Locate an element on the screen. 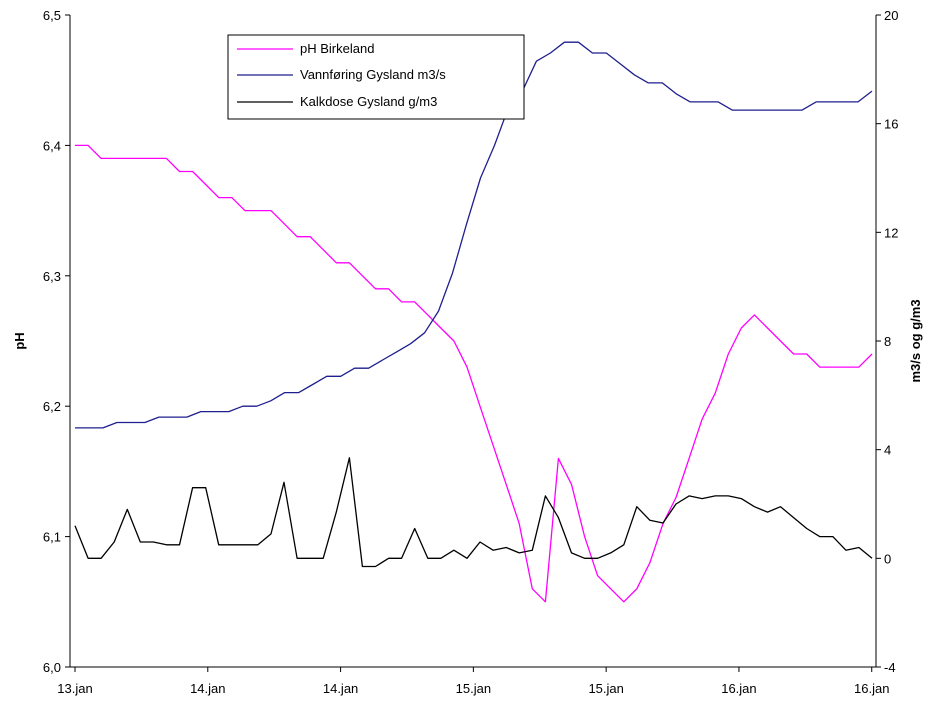 Image resolution: width=931 pixels, height=702 pixels. y-tick-label: 6,0 is located at coordinates (52, 667).